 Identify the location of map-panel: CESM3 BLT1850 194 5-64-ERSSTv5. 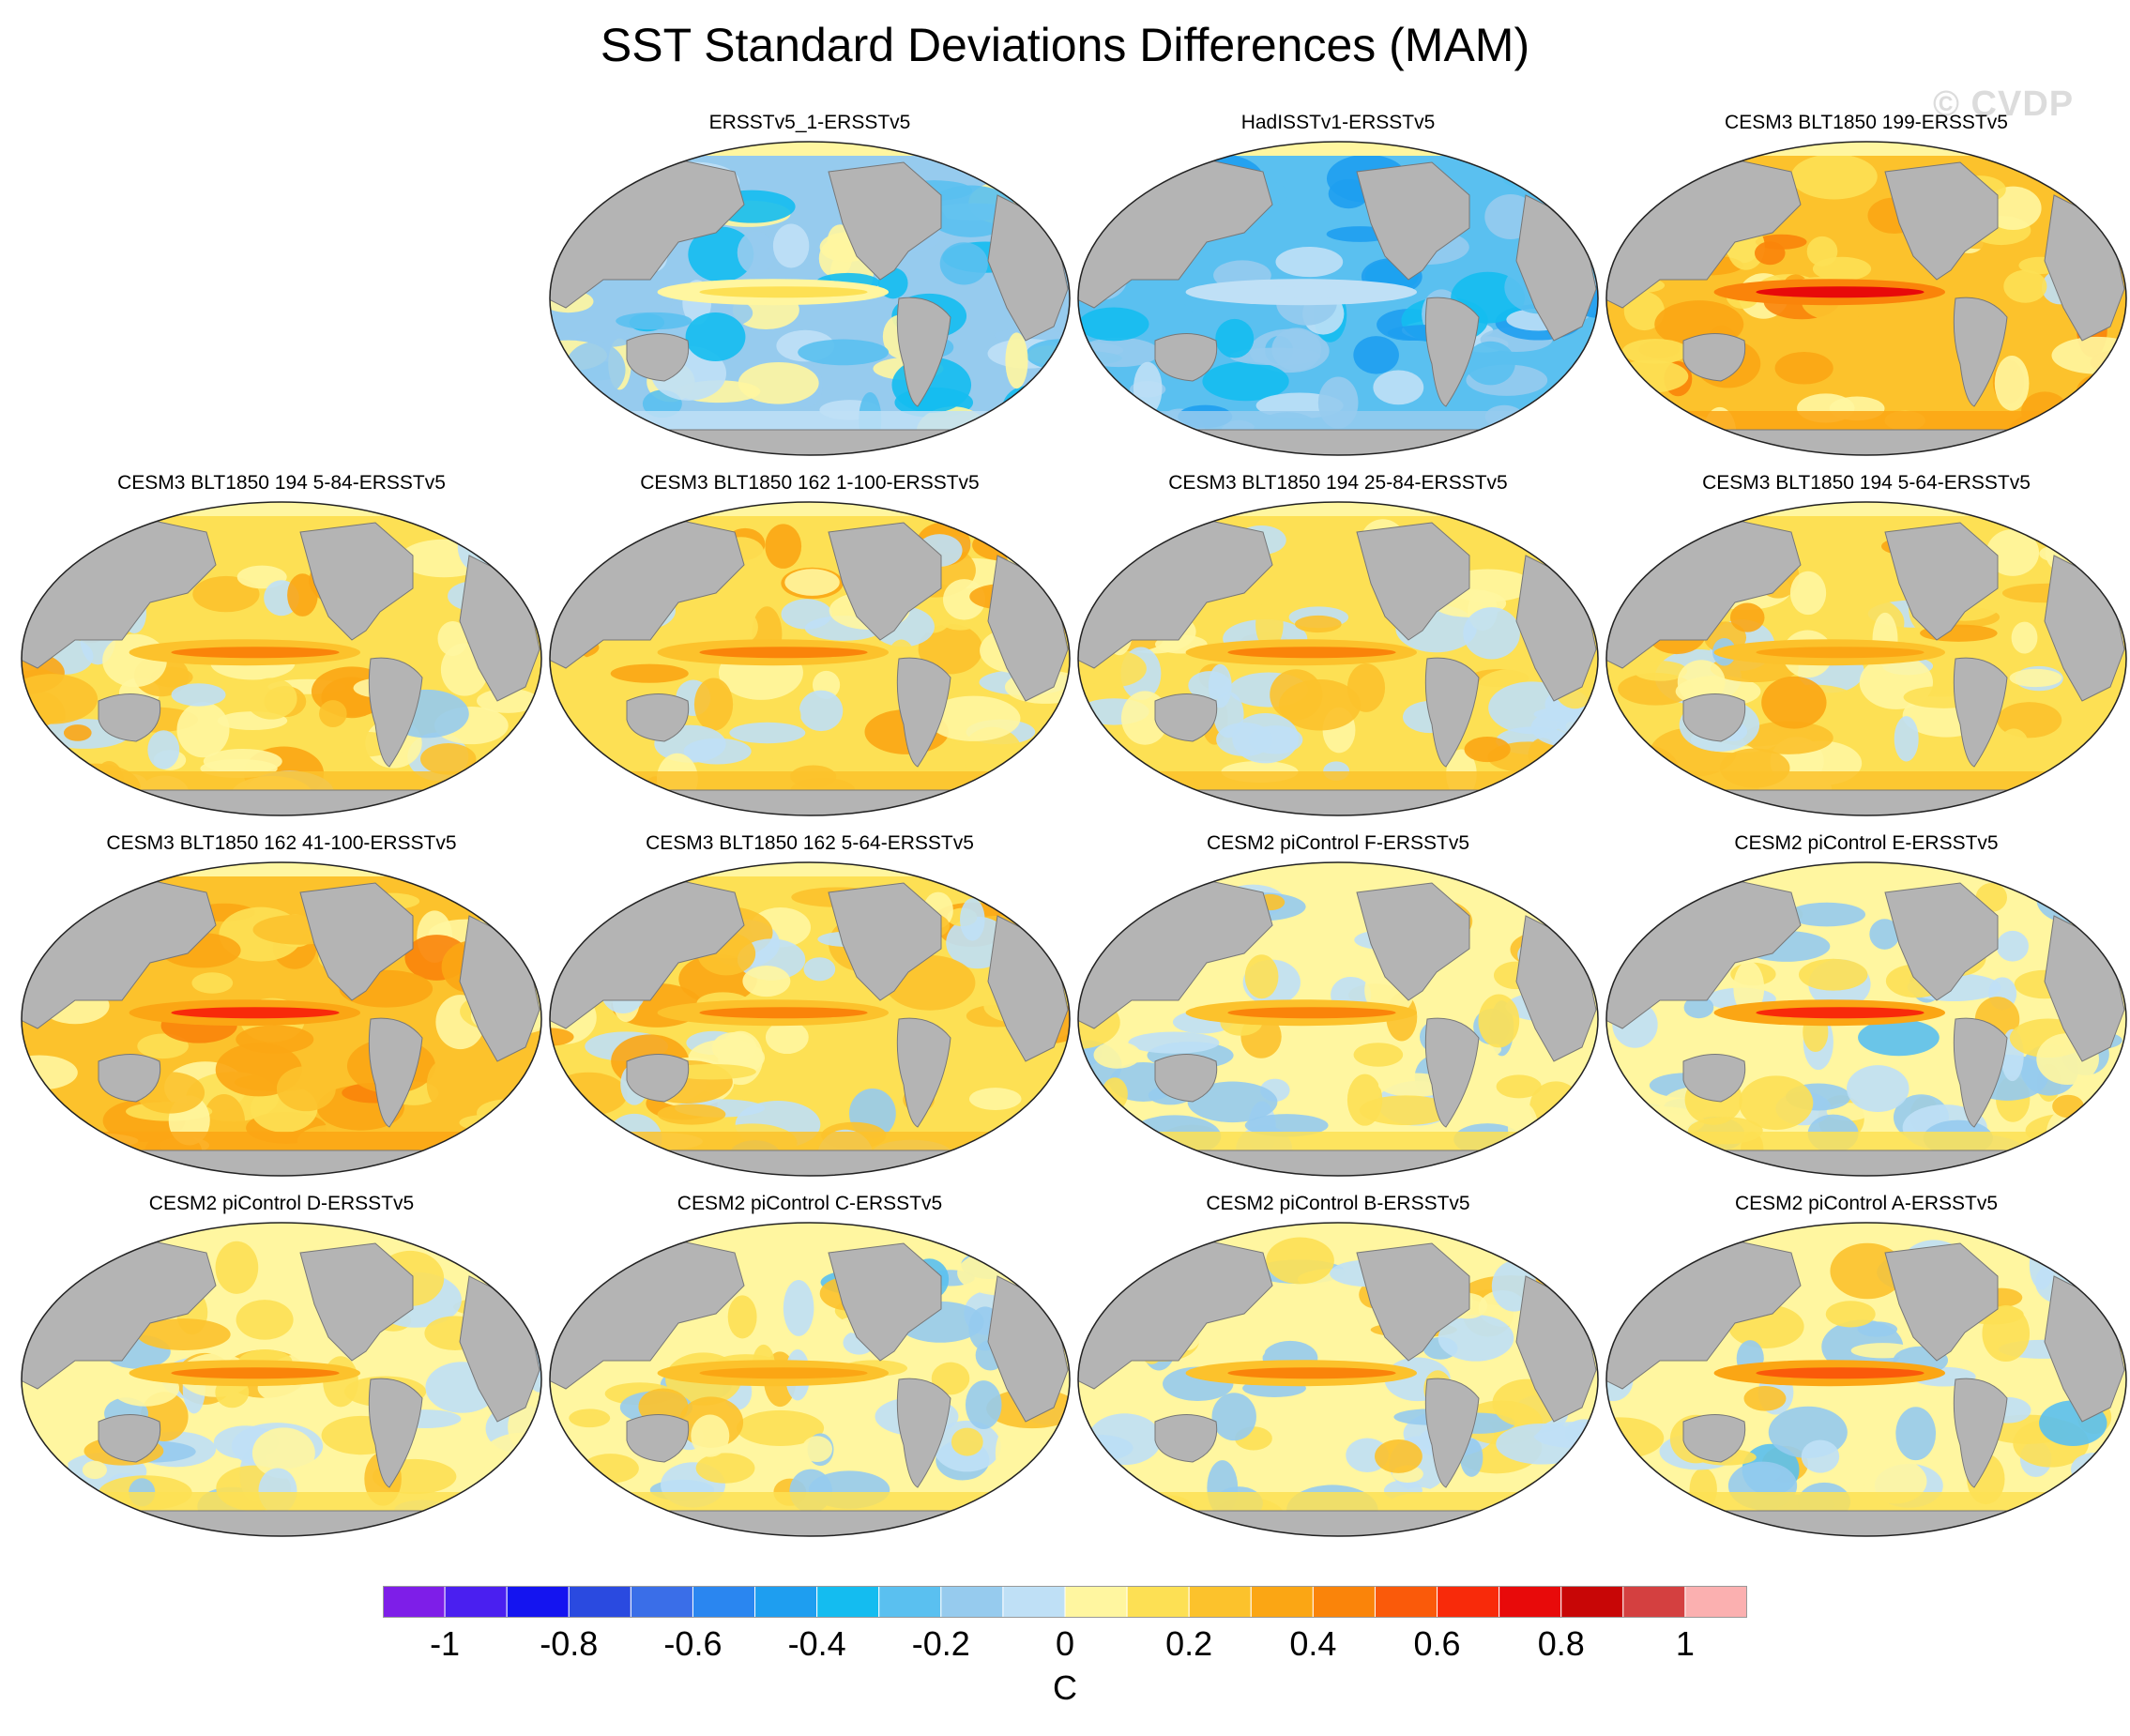
(1866, 654).